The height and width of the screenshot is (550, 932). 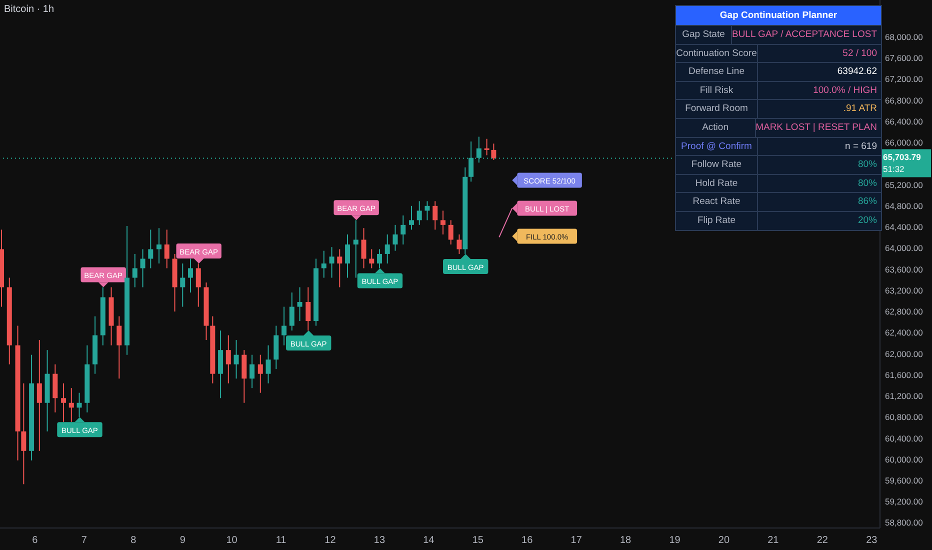 I want to click on x-tick-label: 11, so click(x=281, y=540).